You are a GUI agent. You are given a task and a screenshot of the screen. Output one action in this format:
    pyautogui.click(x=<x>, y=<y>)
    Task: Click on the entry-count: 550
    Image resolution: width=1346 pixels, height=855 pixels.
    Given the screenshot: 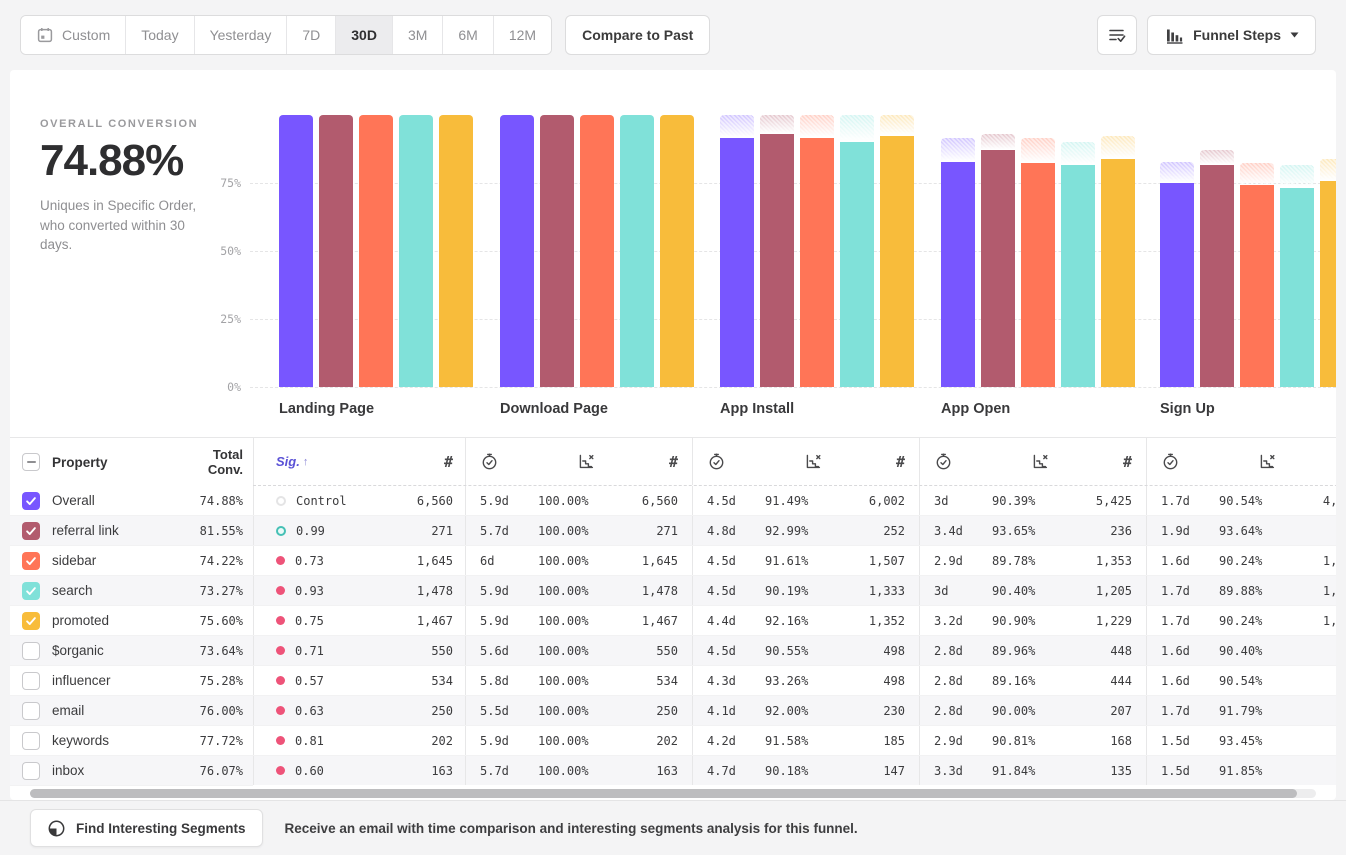 What is the action you would take?
    pyautogui.click(x=442, y=650)
    